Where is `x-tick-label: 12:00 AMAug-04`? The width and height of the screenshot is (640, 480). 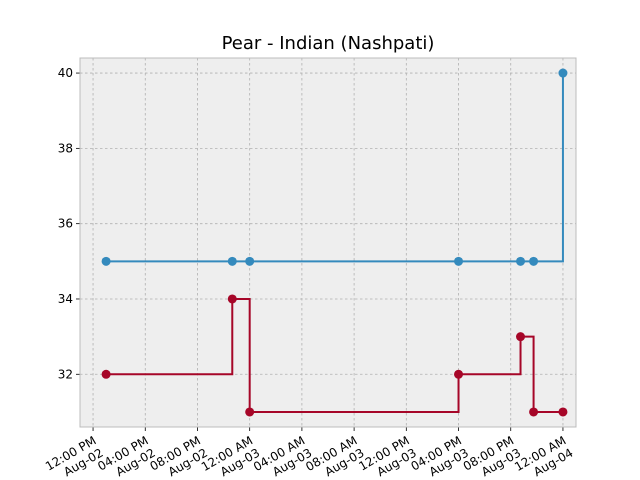
x-tick-label: 12:00 AMAug-04 is located at coordinates (543, 456).